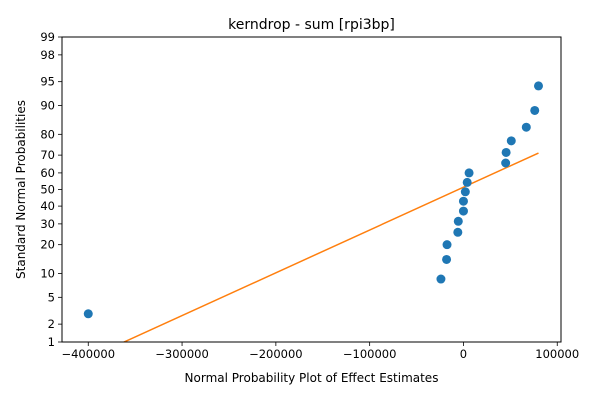  I want to click on y-tick-label: 90, so click(47, 105).